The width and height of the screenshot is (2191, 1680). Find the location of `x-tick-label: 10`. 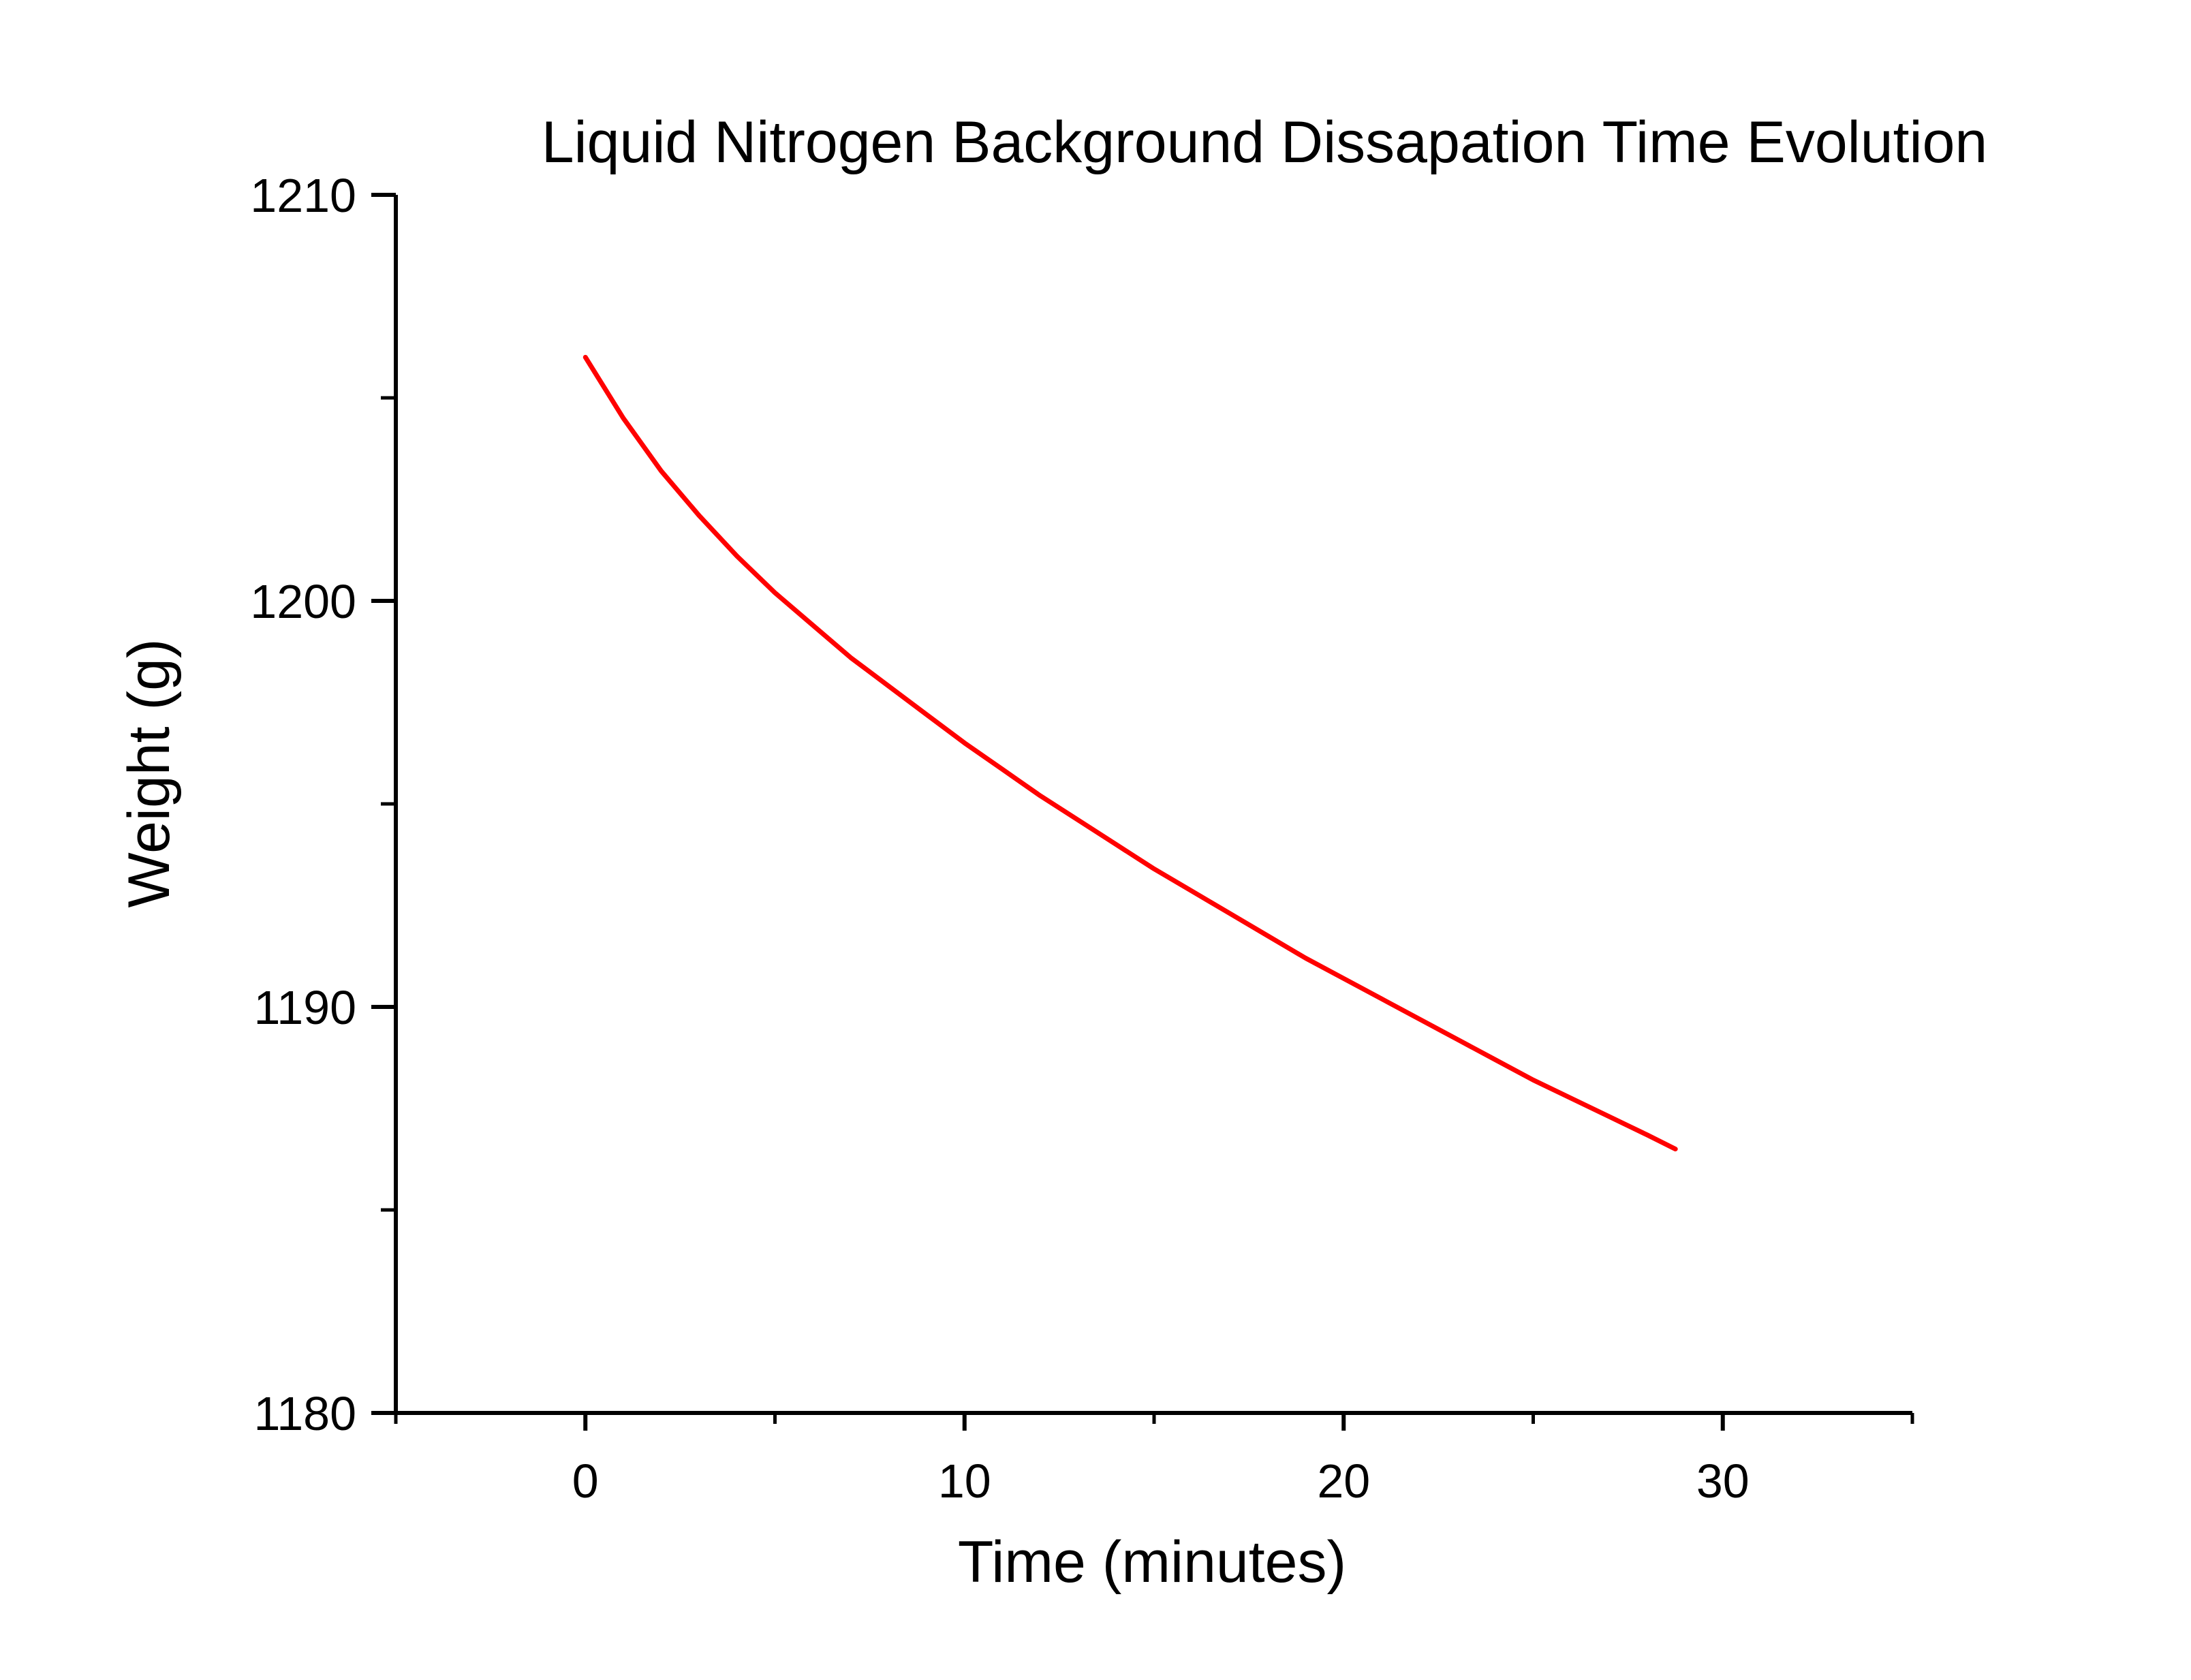

x-tick-label: 10 is located at coordinates (964, 1481).